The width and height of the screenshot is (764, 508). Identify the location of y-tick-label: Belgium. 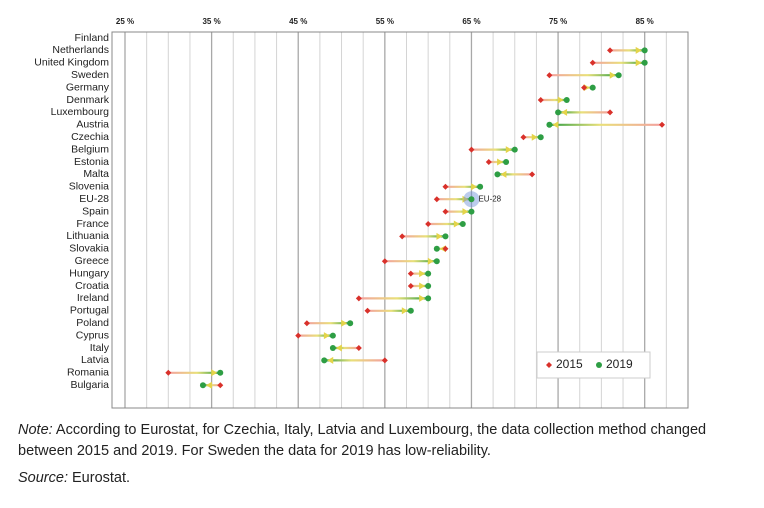
(90, 149).